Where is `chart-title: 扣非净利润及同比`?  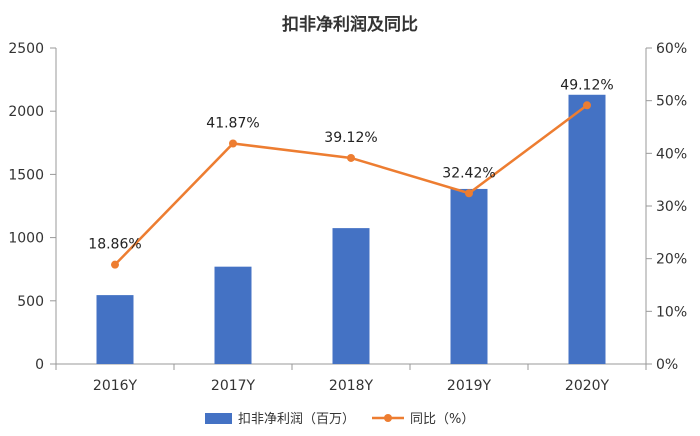
chart-title: 扣非净利润及同比 is located at coordinates (350, 24).